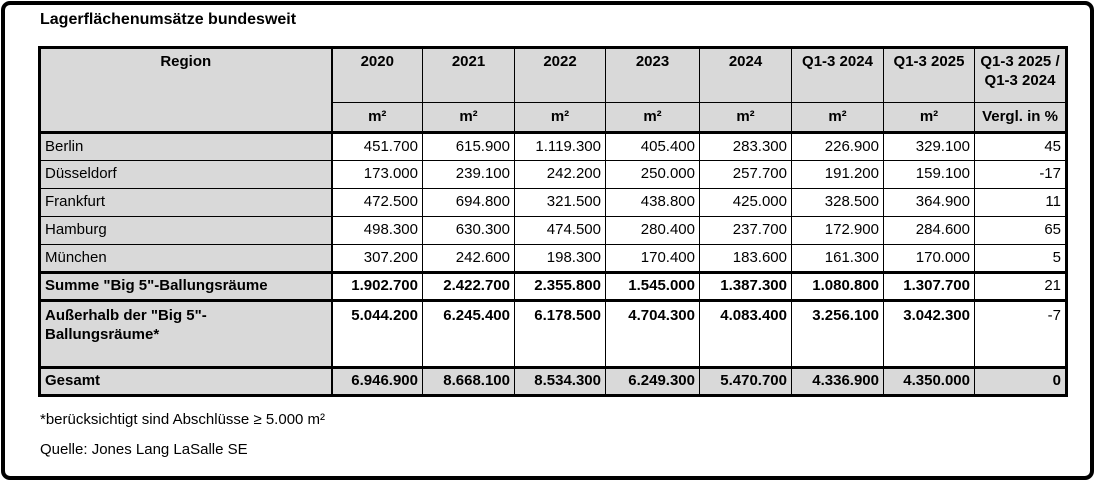 This screenshot has width=1095, height=481. I want to click on cell: 498.300, so click(377, 230).